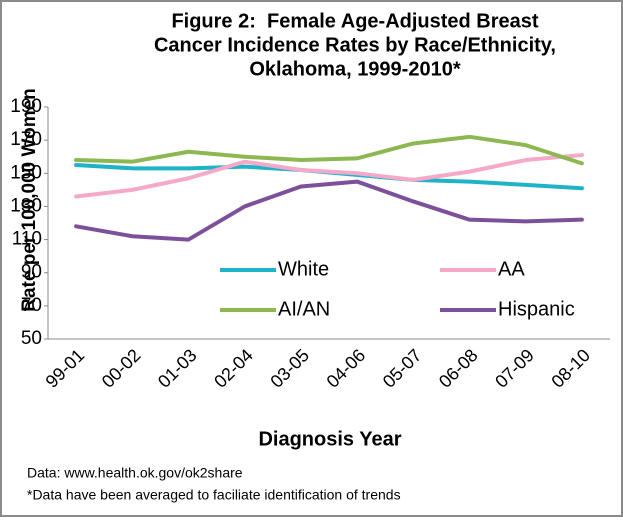  Describe the element at coordinates (304, 309) in the screenshot. I see `legend-label: AI/AN` at that location.